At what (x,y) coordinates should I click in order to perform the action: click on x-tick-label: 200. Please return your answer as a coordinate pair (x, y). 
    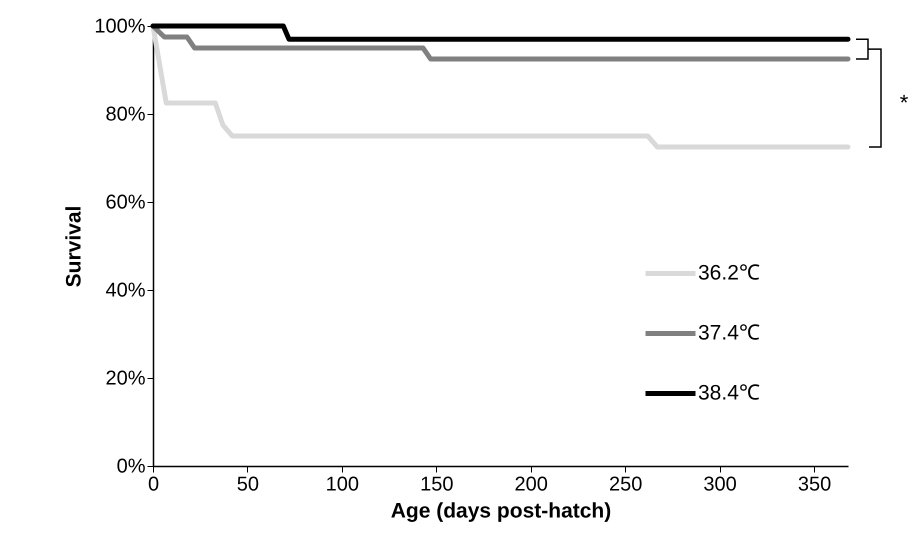
    Looking at the image, I should click on (531, 485).